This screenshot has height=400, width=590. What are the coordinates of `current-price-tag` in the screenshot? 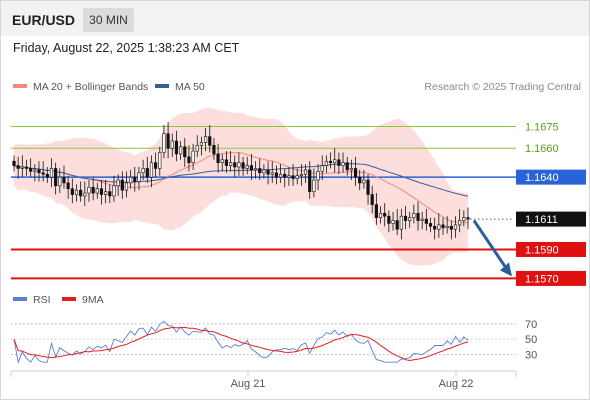 It's located at (551, 219).